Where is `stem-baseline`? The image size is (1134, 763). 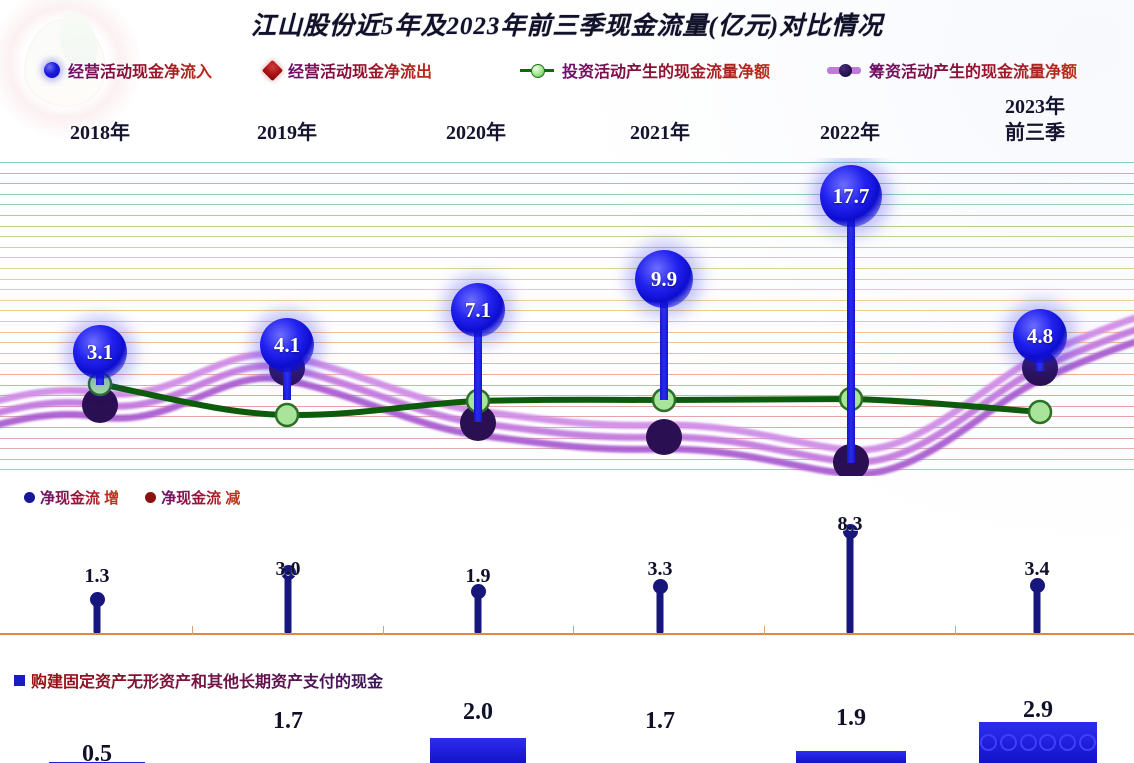
stem-baseline is located at coordinates (567, 634).